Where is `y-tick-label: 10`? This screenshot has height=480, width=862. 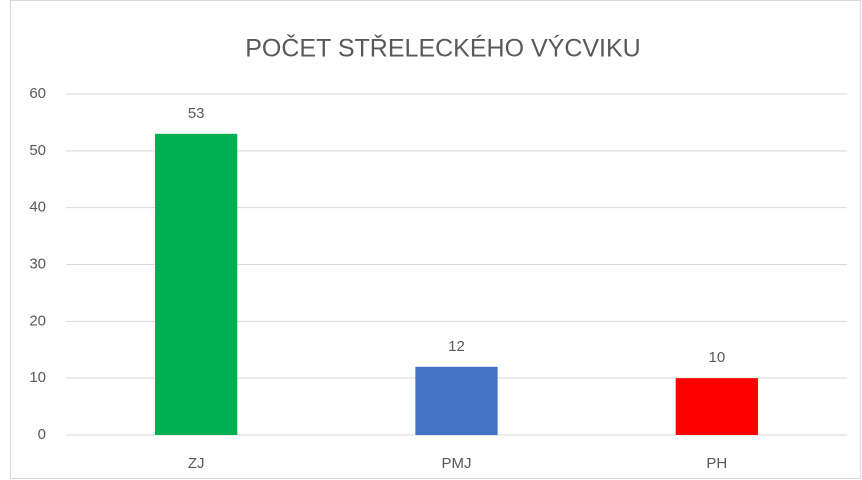 y-tick-label: 10 is located at coordinates (37, 377).